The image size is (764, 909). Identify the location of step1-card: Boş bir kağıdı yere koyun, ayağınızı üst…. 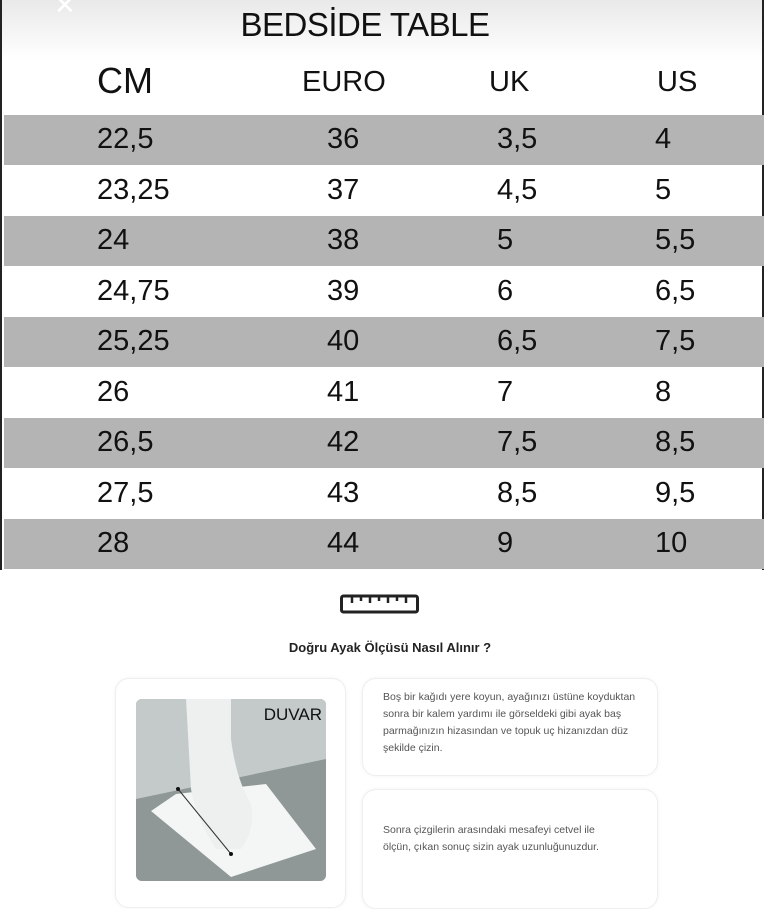
(510, 727).